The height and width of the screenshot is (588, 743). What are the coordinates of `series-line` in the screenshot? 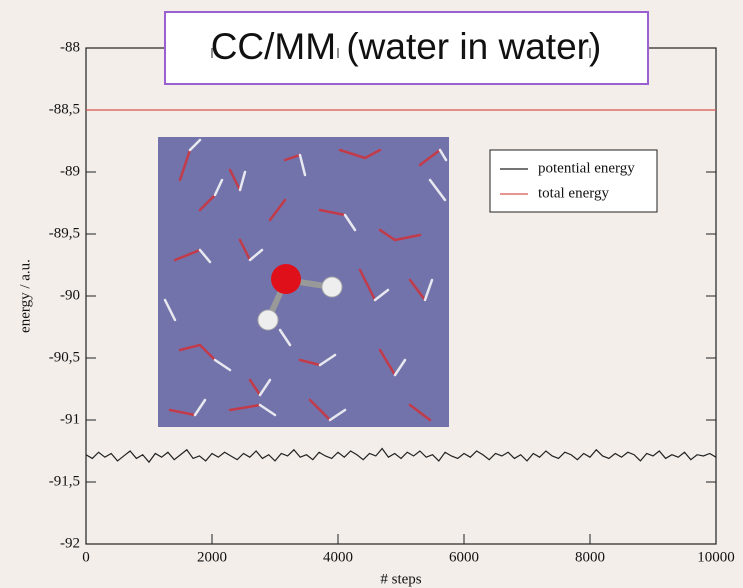 It's located at (401, 455).